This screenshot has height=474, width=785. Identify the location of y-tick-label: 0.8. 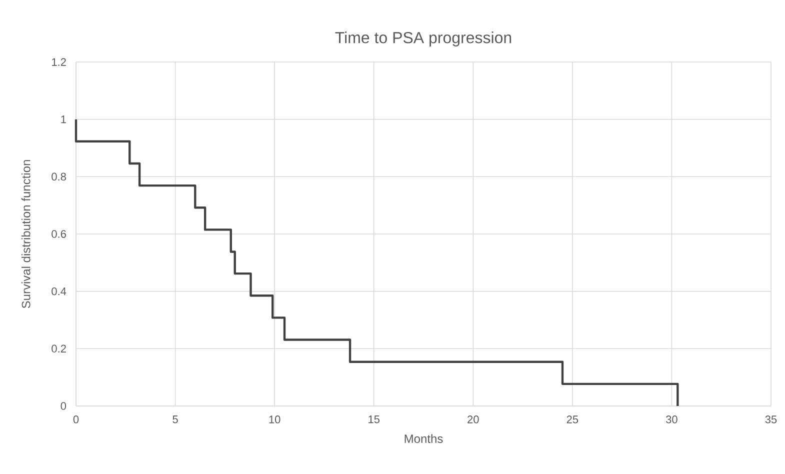
(59, 176).